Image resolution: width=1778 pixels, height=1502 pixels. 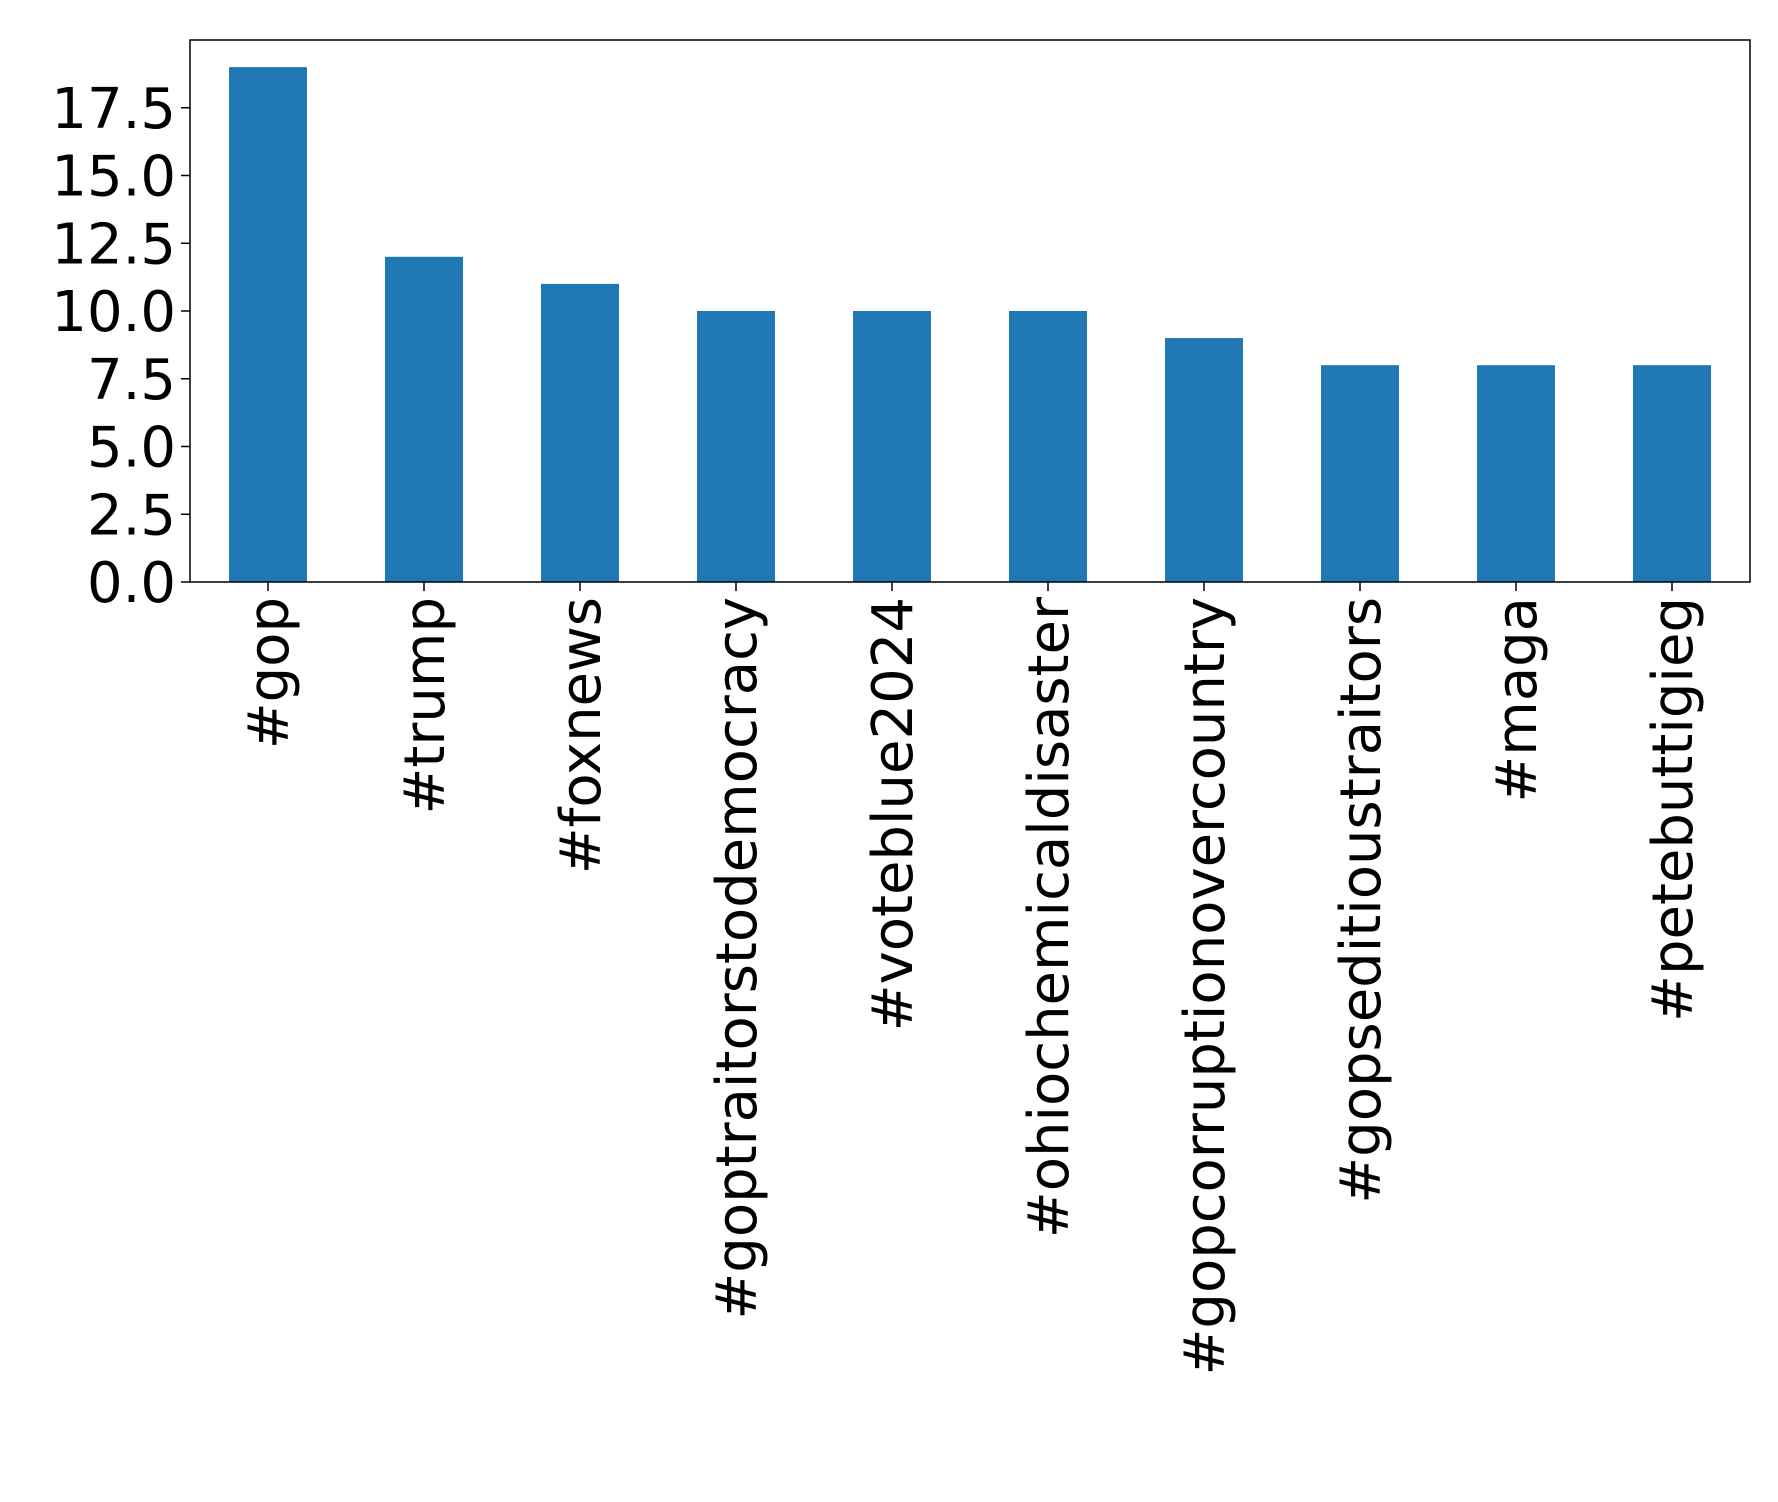 What do you see at coordinates (131, 448) in the screenshot?
I see `y-tick-label: 5.0` at bounding box center [131, 448].